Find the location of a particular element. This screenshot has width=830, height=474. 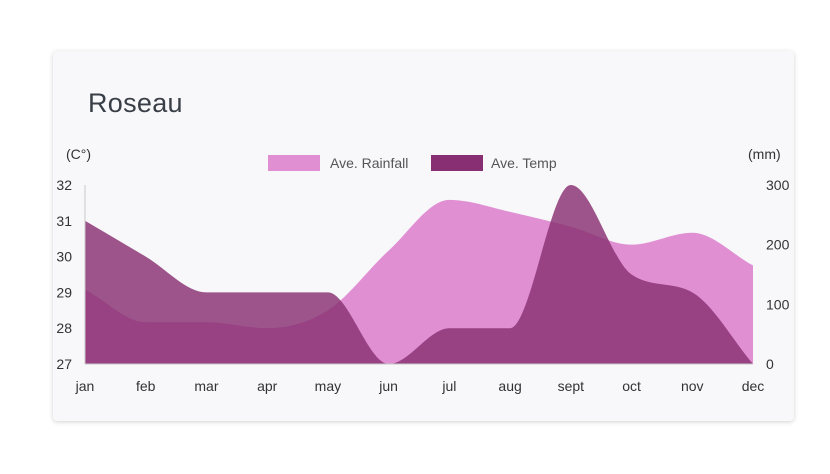

legend: Ave. Rainfall Ave. Temp is located at coordinates (412, 163).